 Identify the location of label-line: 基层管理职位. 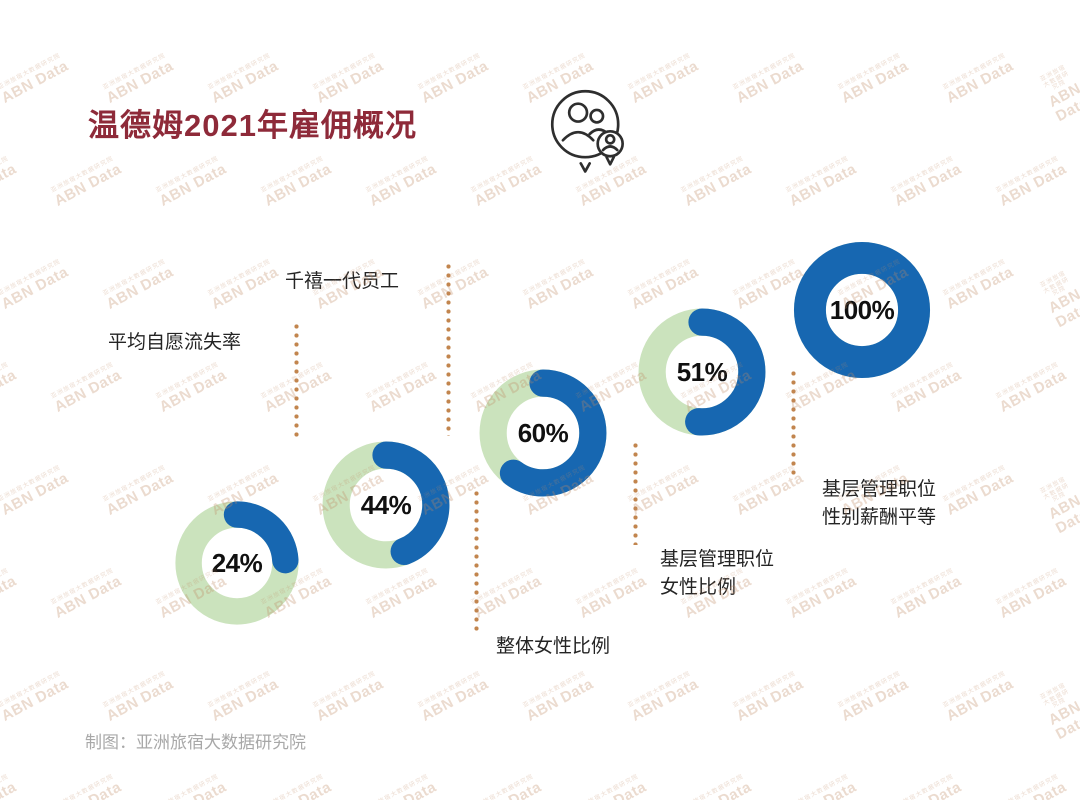
(717, 559).